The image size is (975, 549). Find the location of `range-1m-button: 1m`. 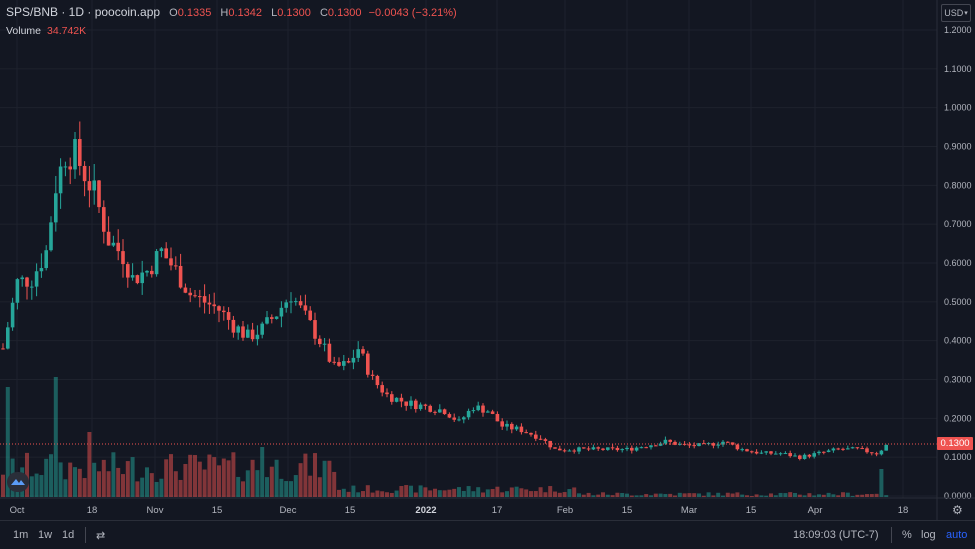

range-1m-button: 1m is located at coordinates (21, 535).